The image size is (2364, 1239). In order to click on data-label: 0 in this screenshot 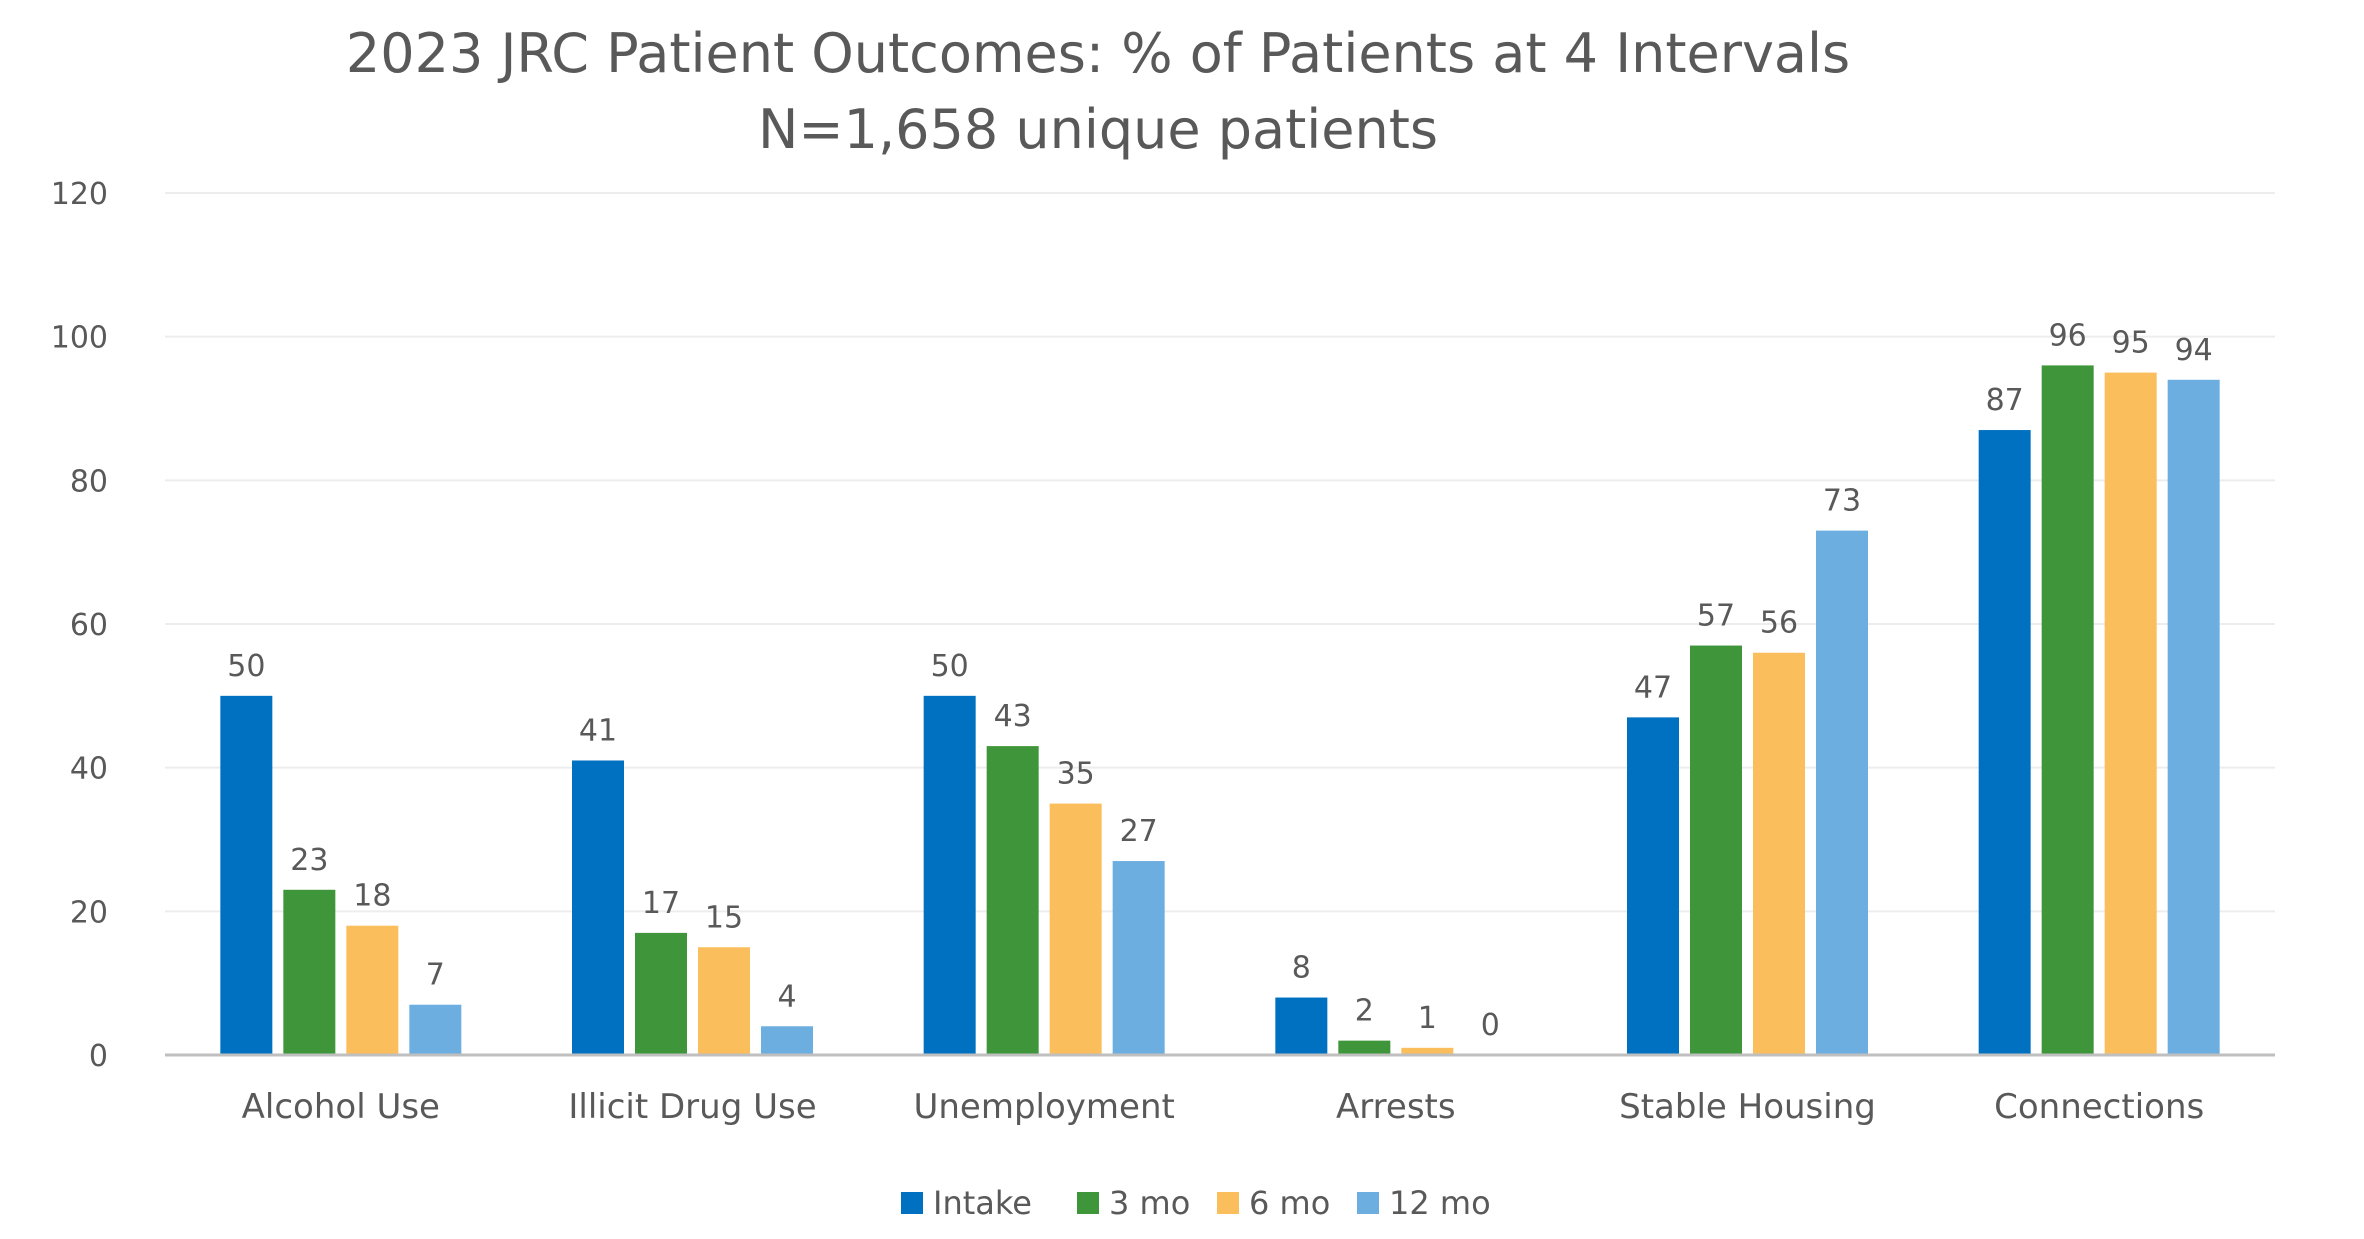, I will do `click(1490, 1025)`.